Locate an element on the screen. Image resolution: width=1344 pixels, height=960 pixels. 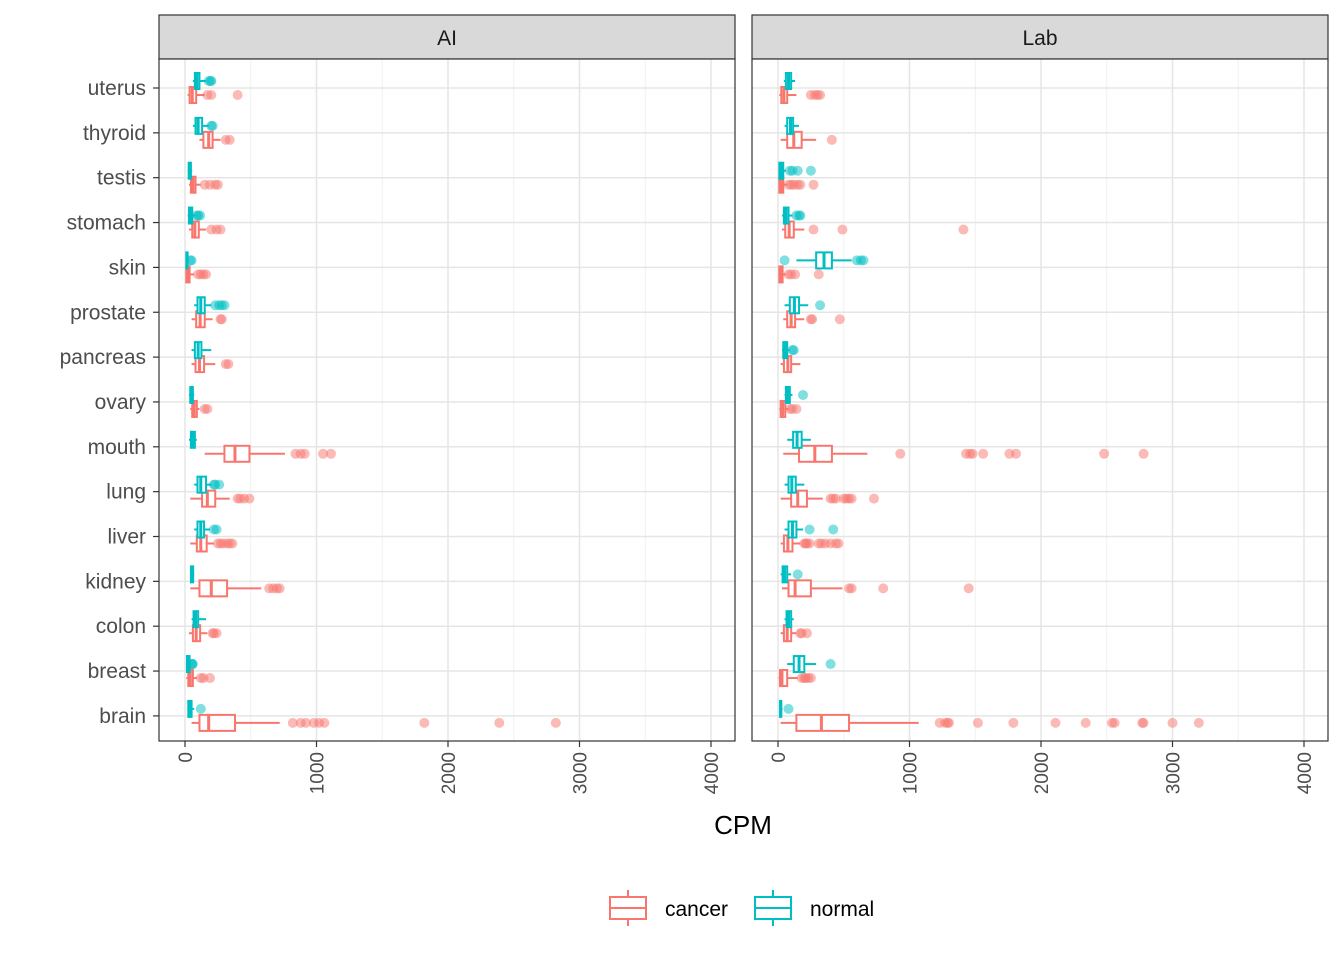
y-tick-label: thyroid is located at coordinates (114, 133).